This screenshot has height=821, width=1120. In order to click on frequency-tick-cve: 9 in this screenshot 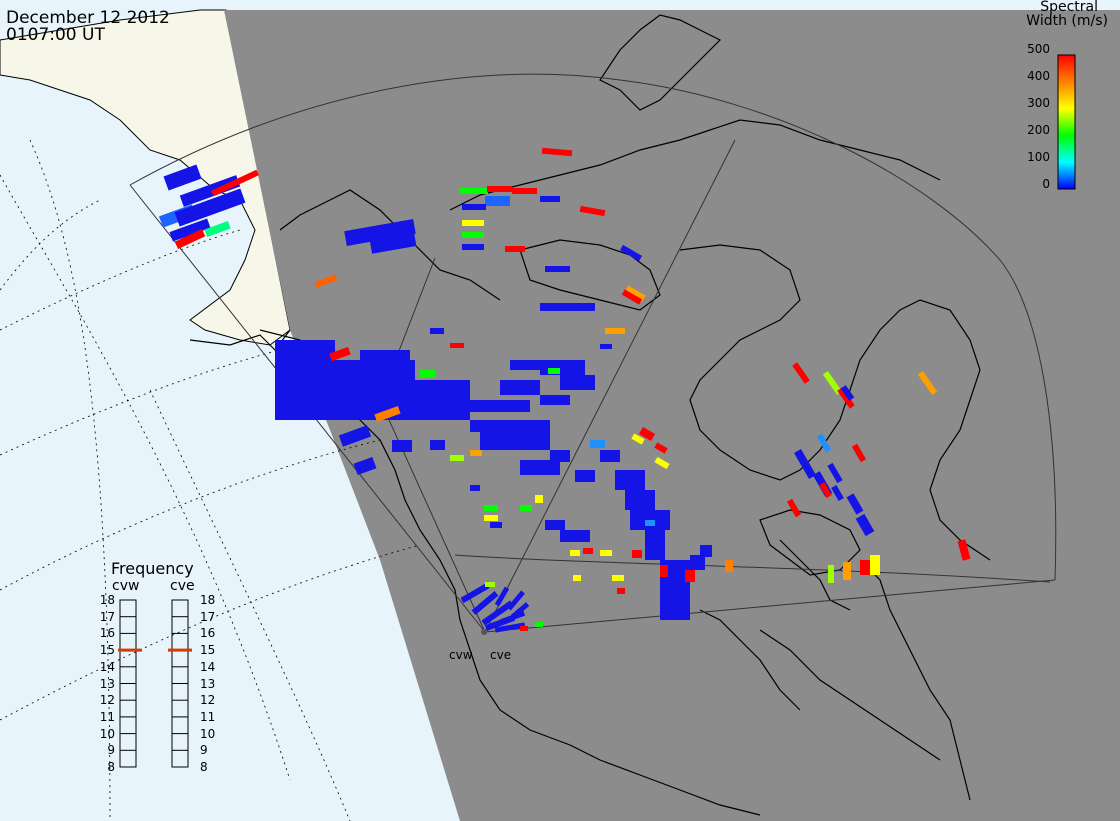, I will do `click(204, 750)`.